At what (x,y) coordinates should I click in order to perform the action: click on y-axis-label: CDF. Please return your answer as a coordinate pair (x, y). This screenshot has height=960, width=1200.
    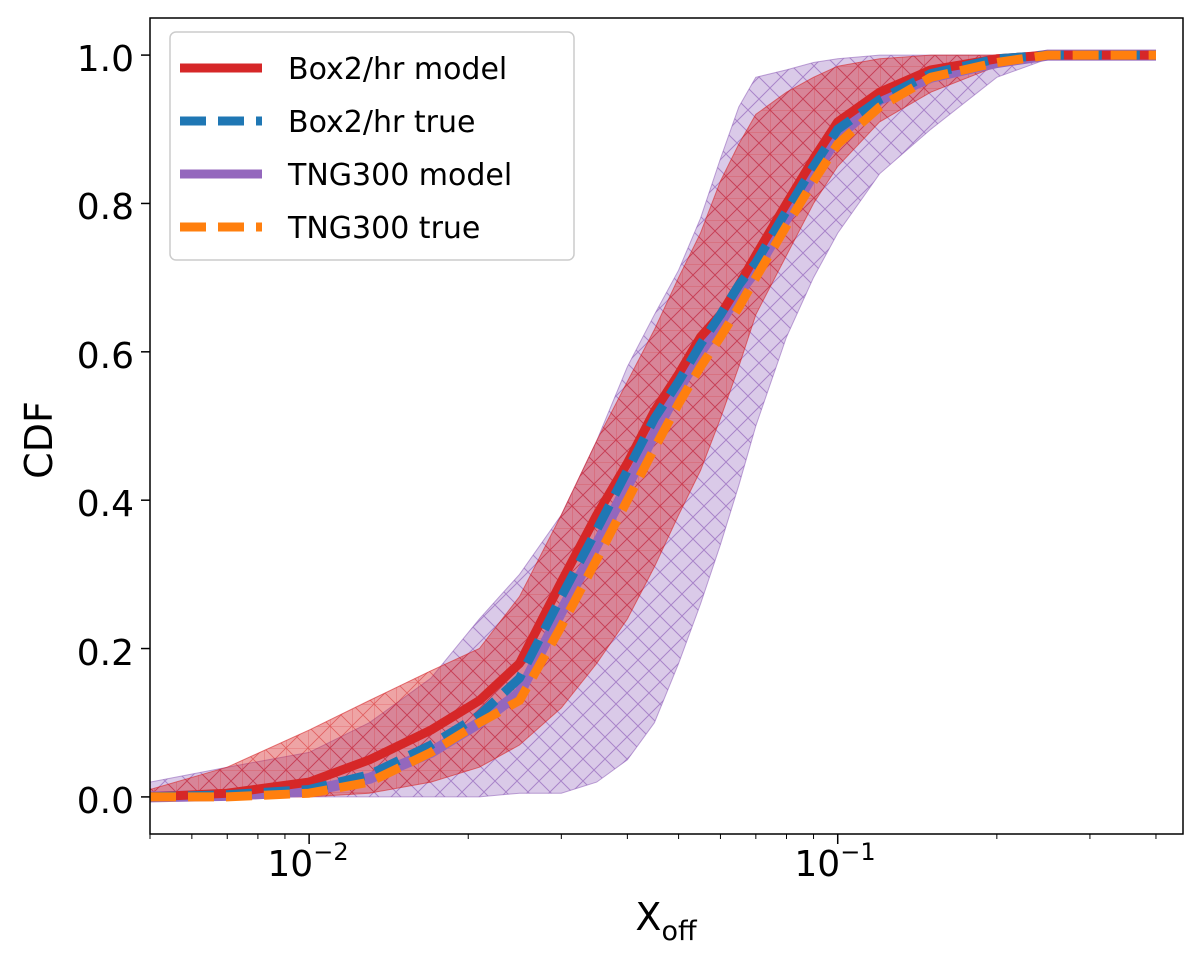
    Looking at the image, I should click on (39, 440).